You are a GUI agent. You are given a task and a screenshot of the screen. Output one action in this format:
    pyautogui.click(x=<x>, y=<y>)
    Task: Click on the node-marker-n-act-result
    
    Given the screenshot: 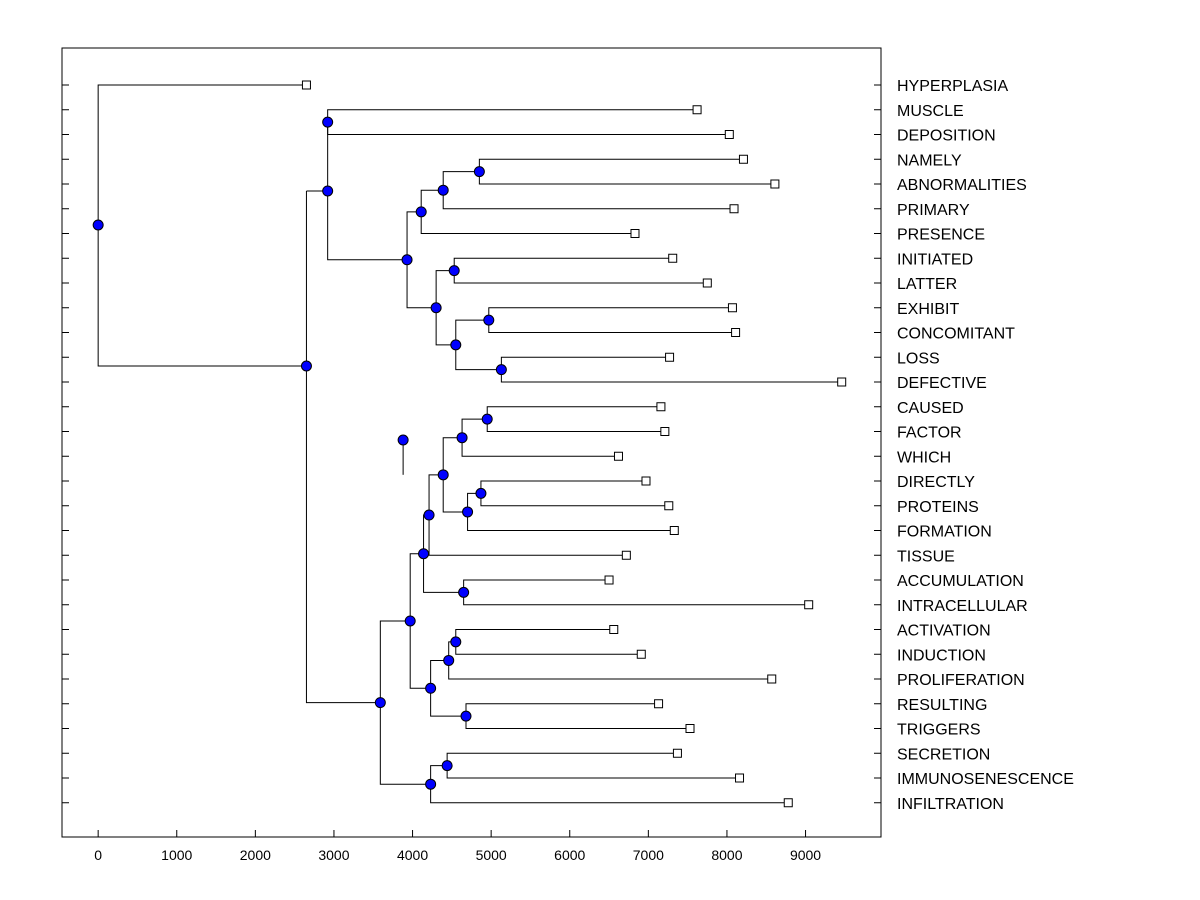 What is the action you would take?
    pyautogui.click(x=431, y=688)
    